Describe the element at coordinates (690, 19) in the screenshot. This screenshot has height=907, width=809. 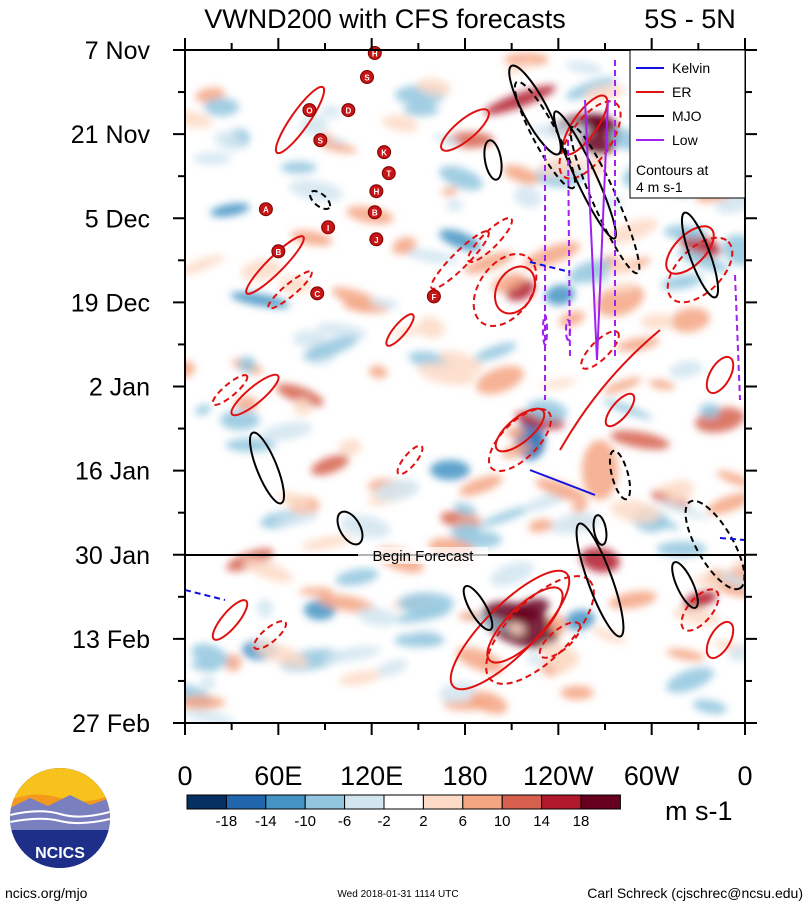
I see `region-label: 5S - 5N` at that location.